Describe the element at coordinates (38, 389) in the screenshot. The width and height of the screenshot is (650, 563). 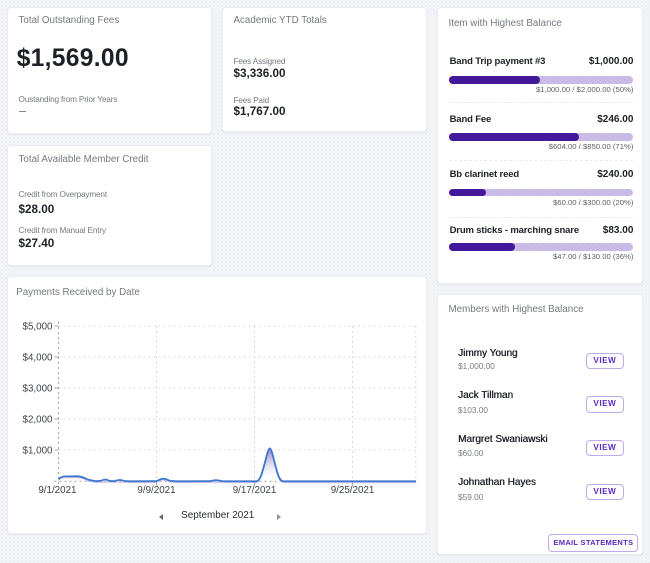
I see `svg-text: $3,000` at that location.